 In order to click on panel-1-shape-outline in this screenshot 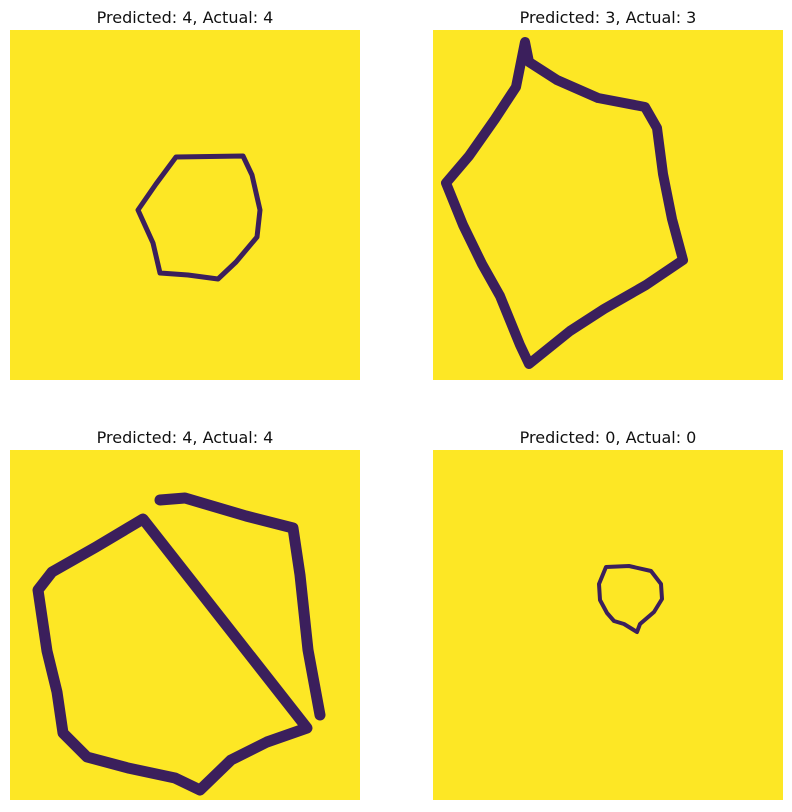, I will do `click(199, 217)`.